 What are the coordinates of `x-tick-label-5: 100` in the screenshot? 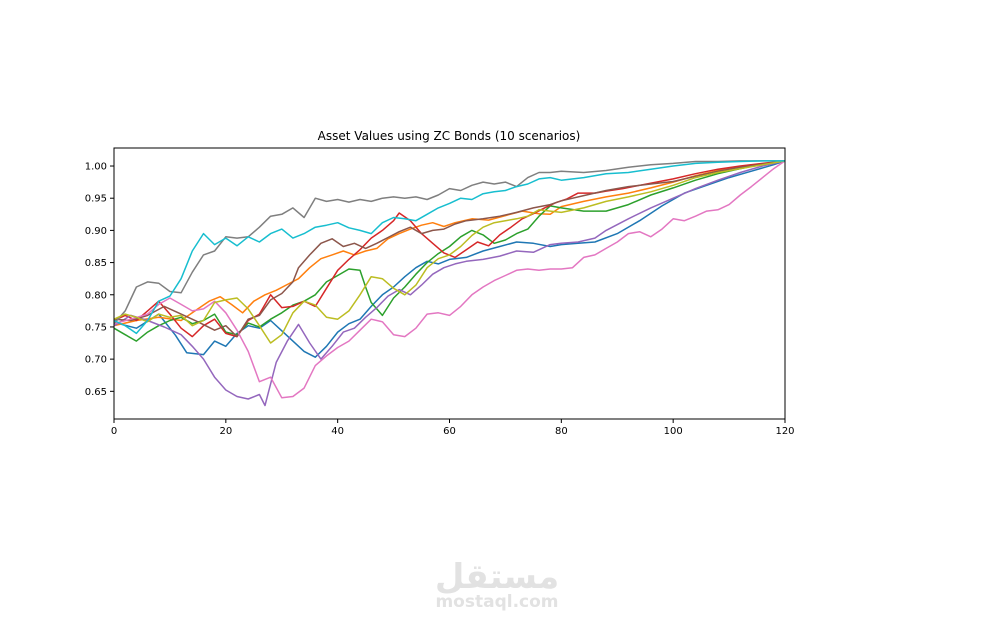 It's located at (673, 431).